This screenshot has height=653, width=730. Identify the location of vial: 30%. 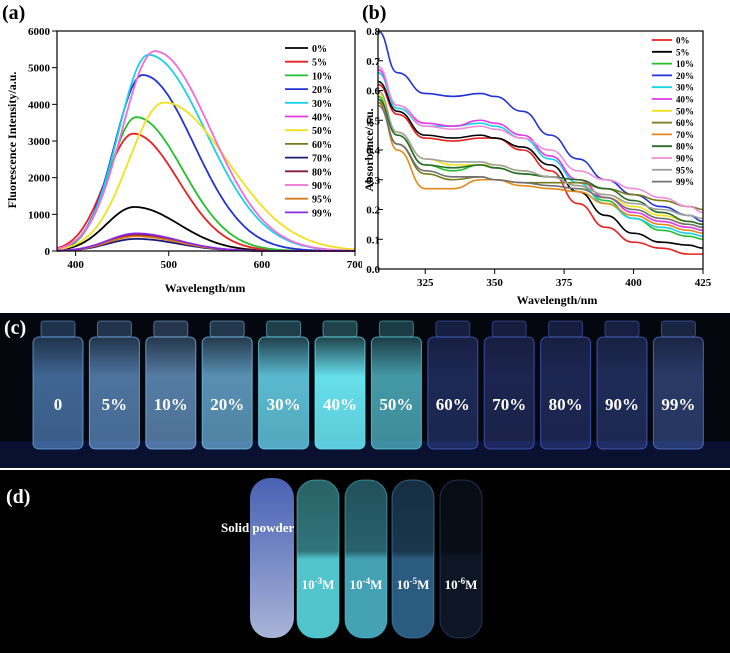
(284, 385).